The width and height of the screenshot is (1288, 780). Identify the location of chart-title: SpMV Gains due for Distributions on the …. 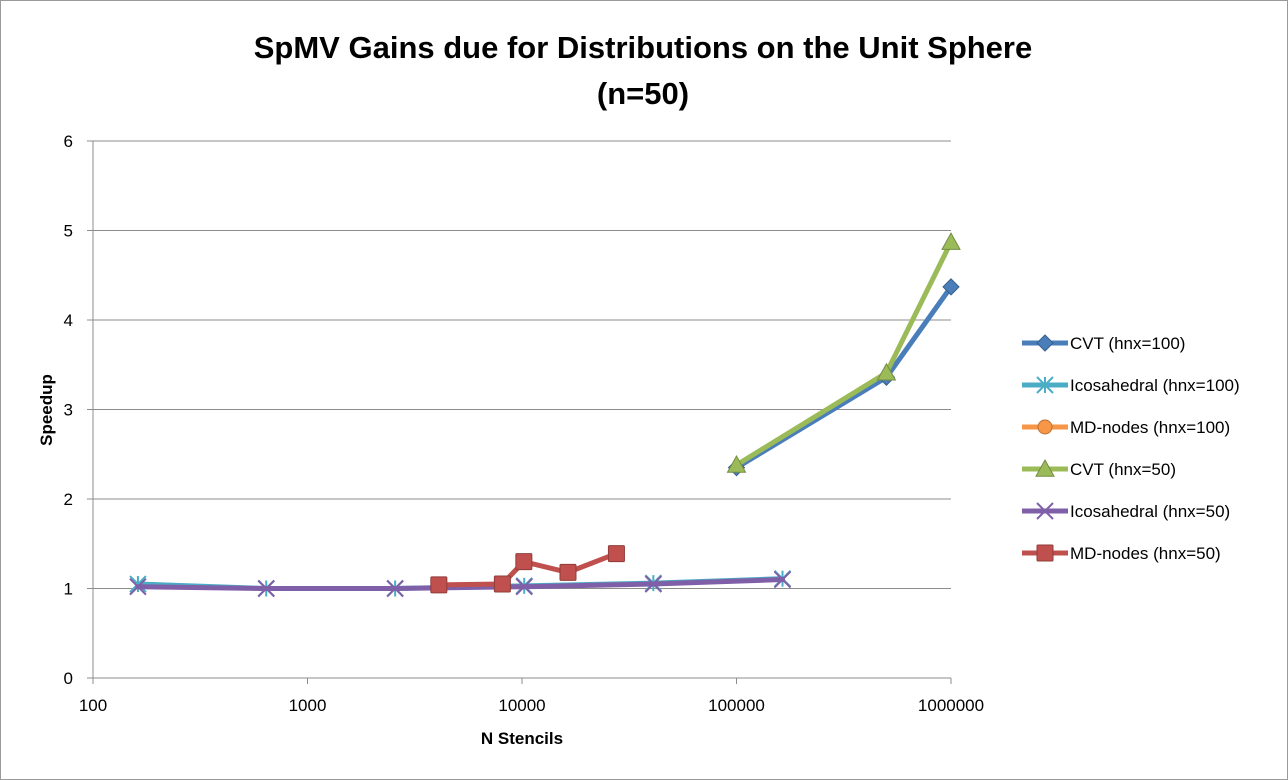
(643, 47).